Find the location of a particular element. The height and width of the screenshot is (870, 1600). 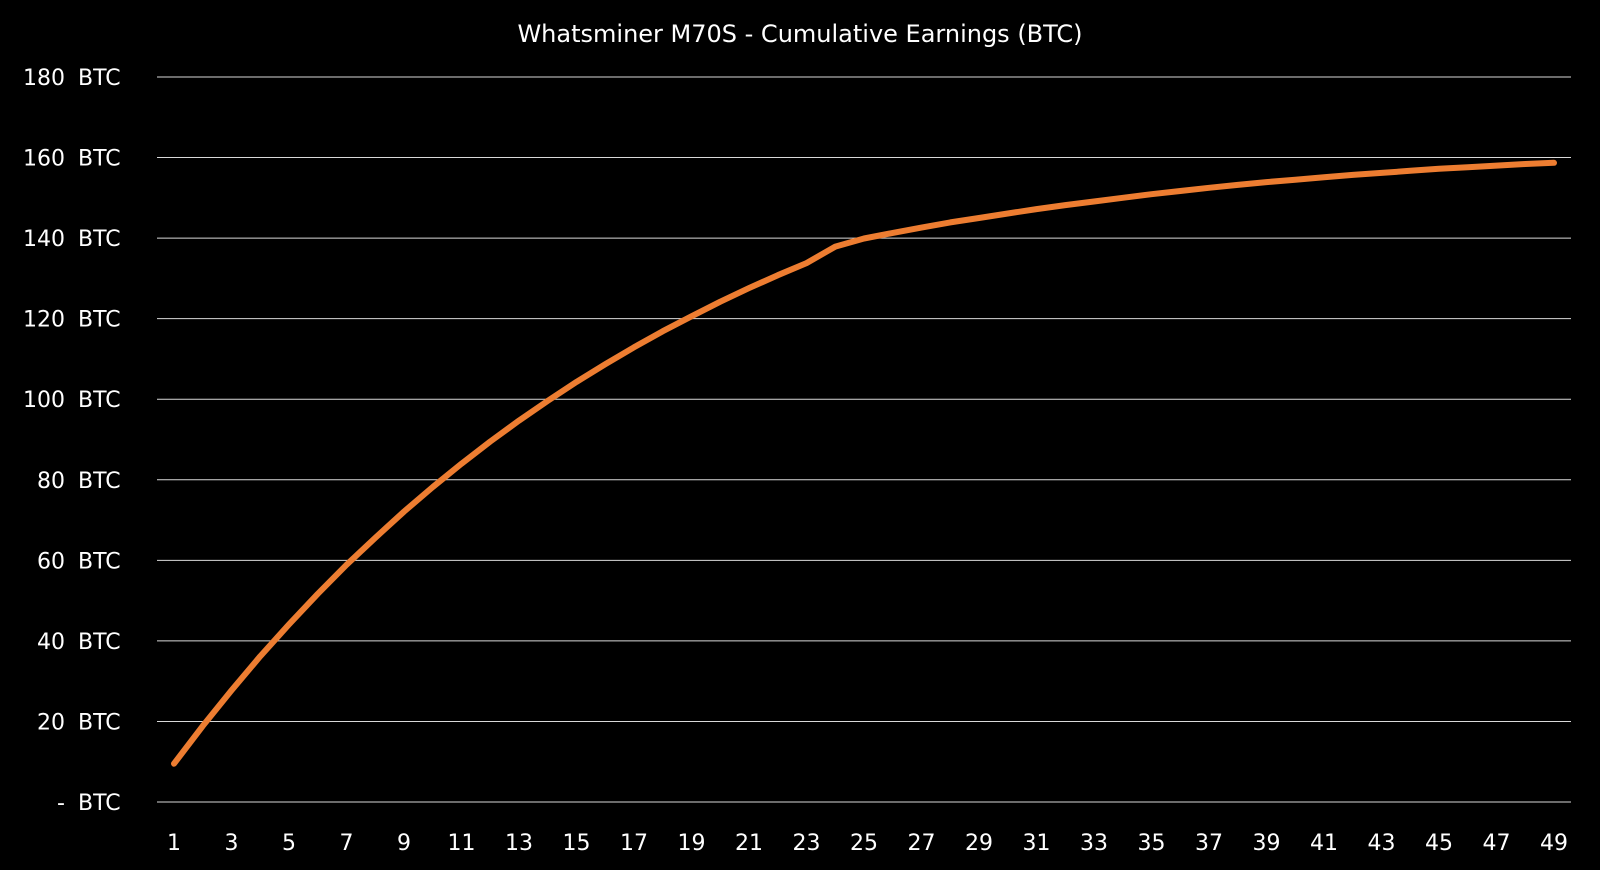

y-tick-label: 160 BTC is located at coordinates (72, 159).